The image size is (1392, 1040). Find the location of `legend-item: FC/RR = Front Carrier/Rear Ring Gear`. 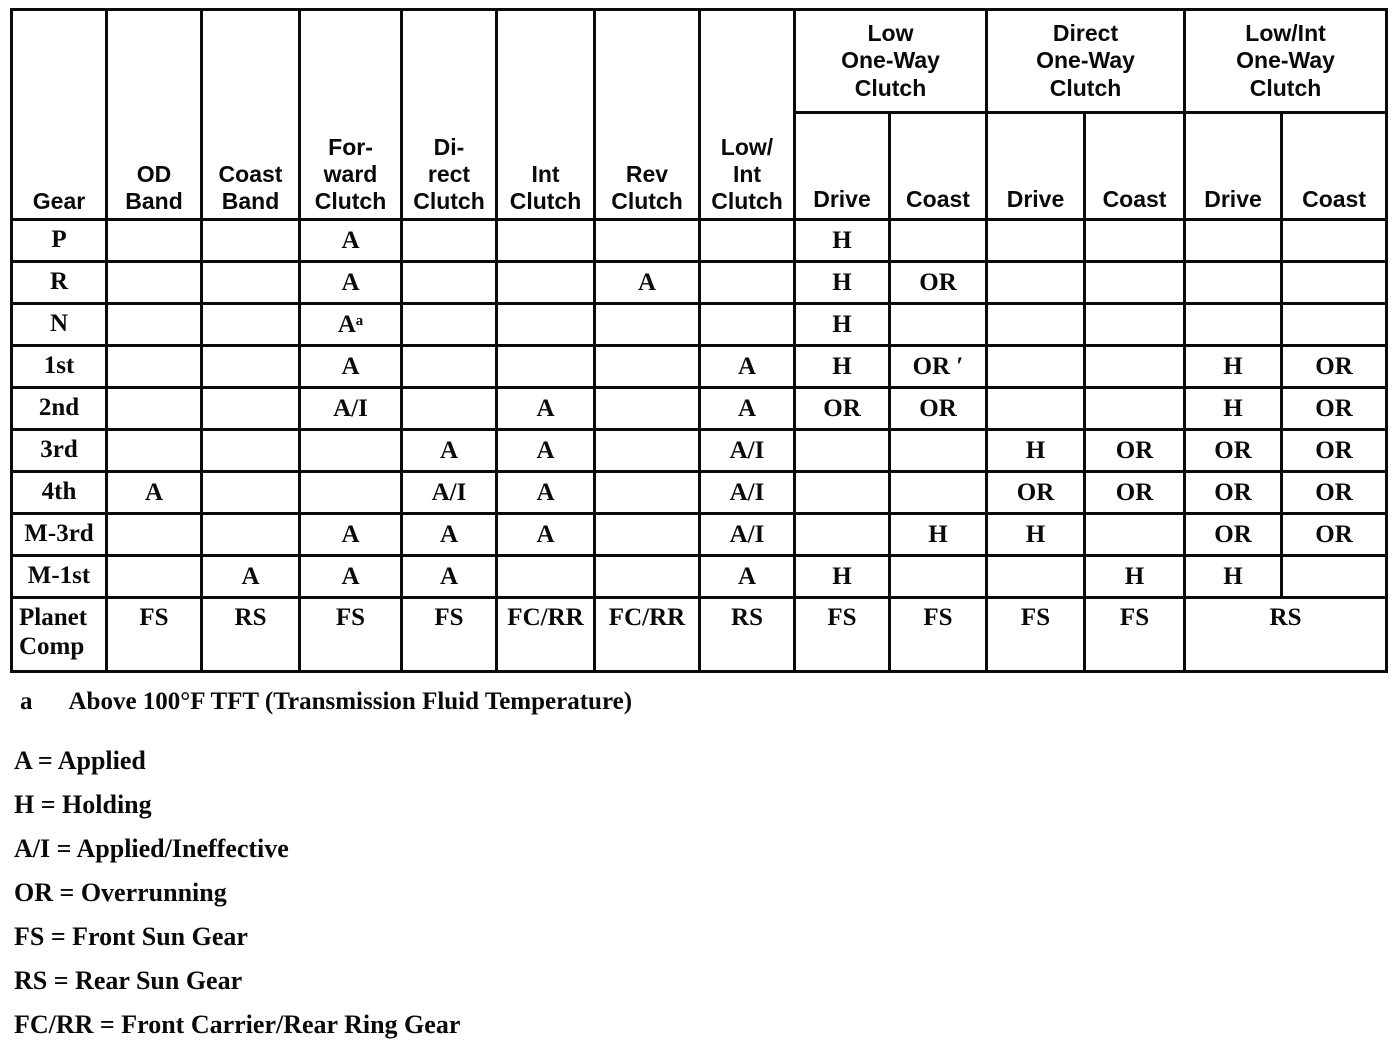

legend-item: FC/RR = Front Carrier/Rear Ring Gear is located at coordinates (237, 1024).